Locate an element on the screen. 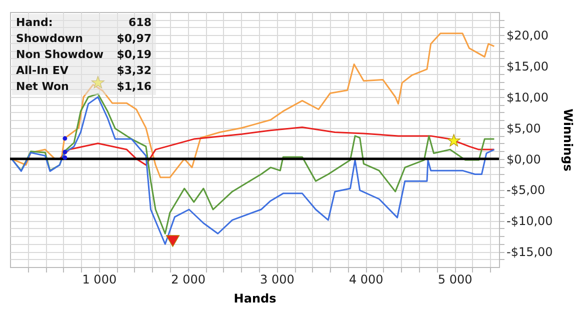 The height and width of the screenshot is (310, 578). y-tick-label: -$5,00 is located at coordinates (526, 190).